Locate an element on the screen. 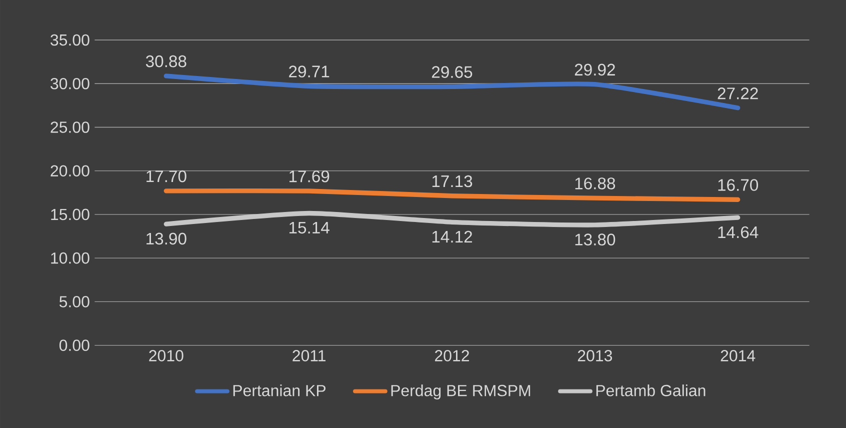  y-tick-label: 15.00 is located at coordinates (70, 214).